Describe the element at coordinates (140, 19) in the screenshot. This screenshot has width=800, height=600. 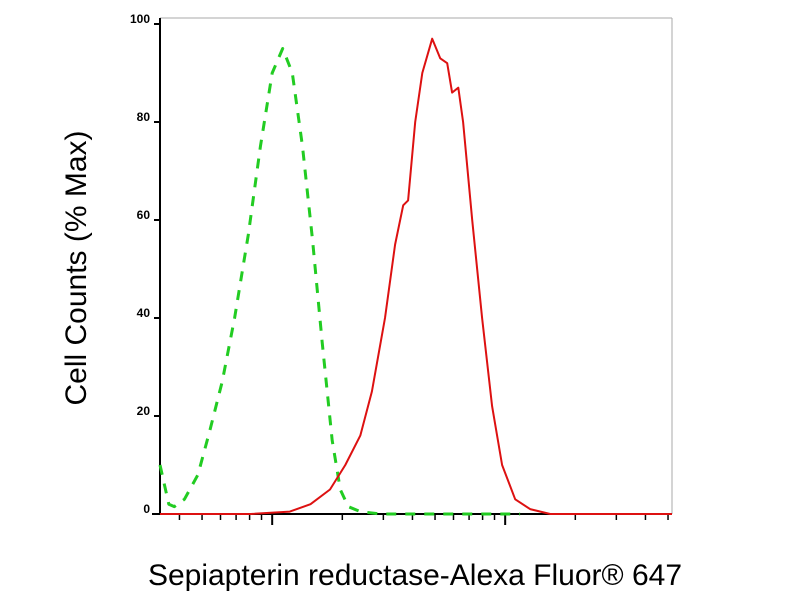
I see `y-tick-label: 100` at that location.